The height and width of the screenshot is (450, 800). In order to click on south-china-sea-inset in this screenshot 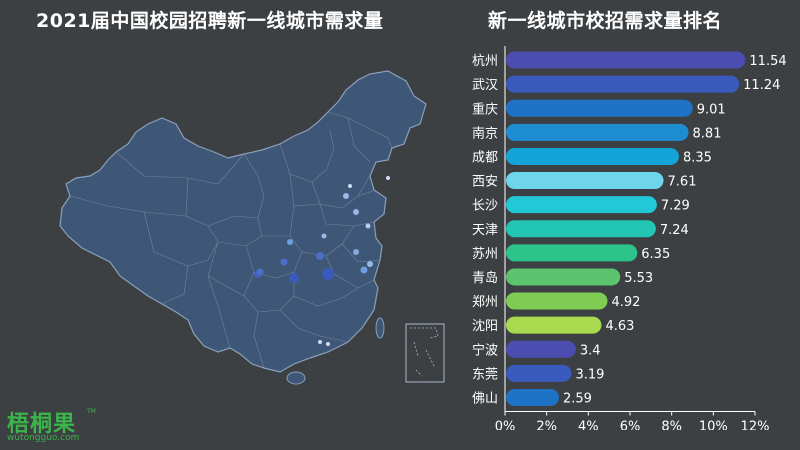, I will do `click(425, 353)`.